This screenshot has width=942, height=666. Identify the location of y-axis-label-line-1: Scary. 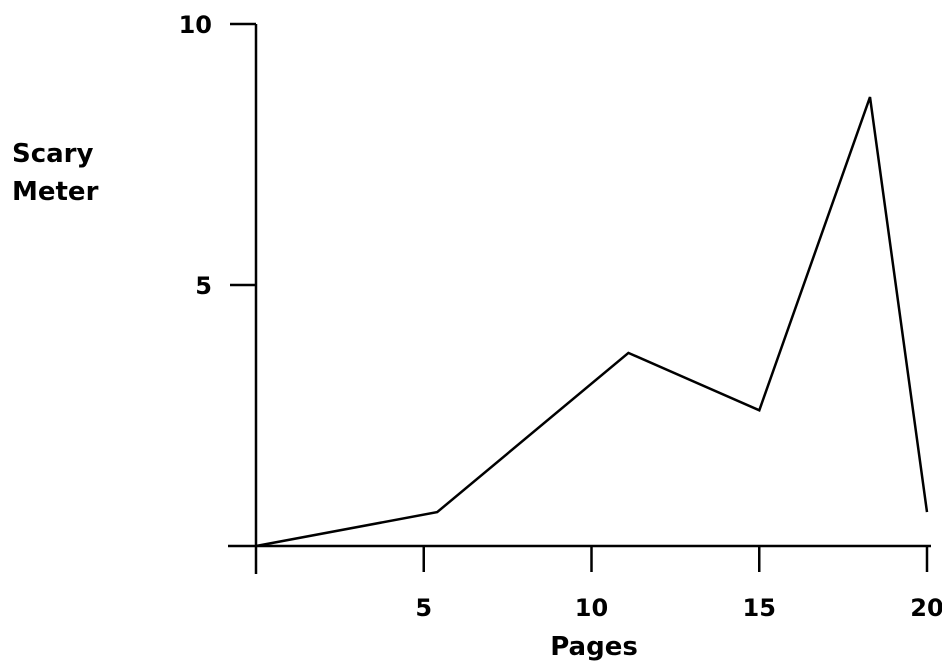
(53, 154).